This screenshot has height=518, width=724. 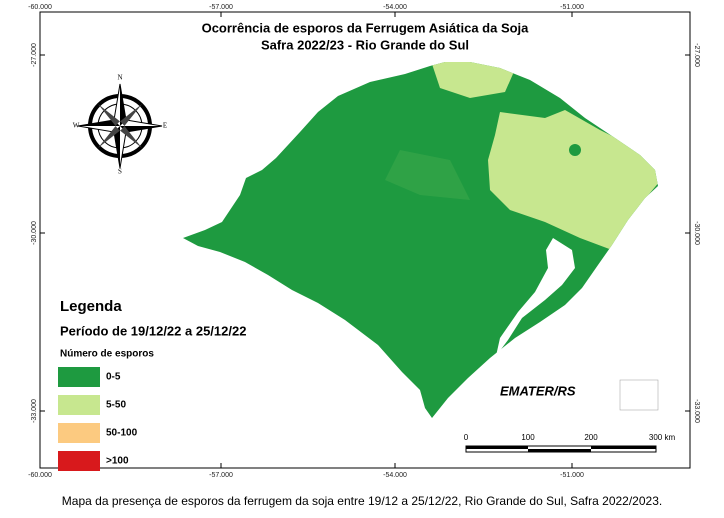 What do you see at coordinates (91, 306) in the screenshot?
I see `legend-title: Legenda` at bounding box center [91, 306].